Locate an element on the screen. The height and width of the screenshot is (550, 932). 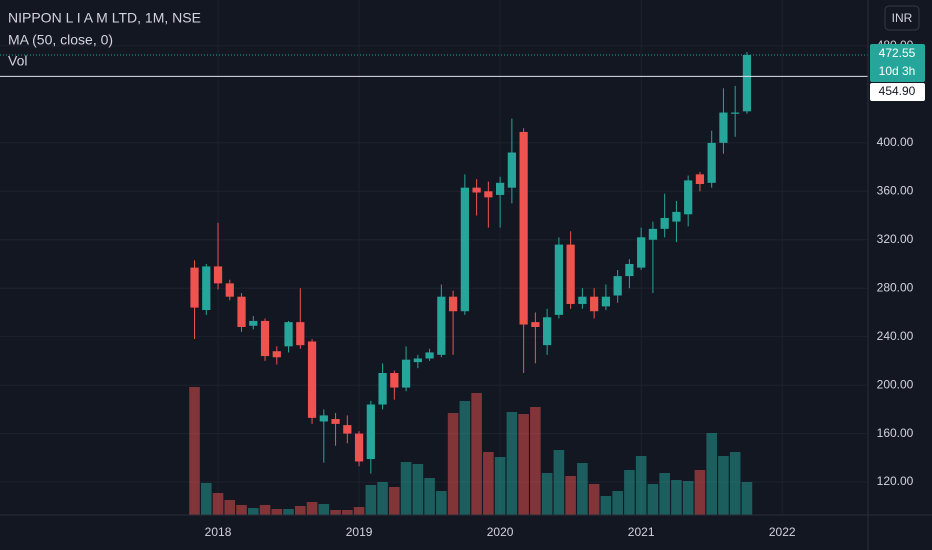
currency-label: INR is located at coordinates (902, 18).